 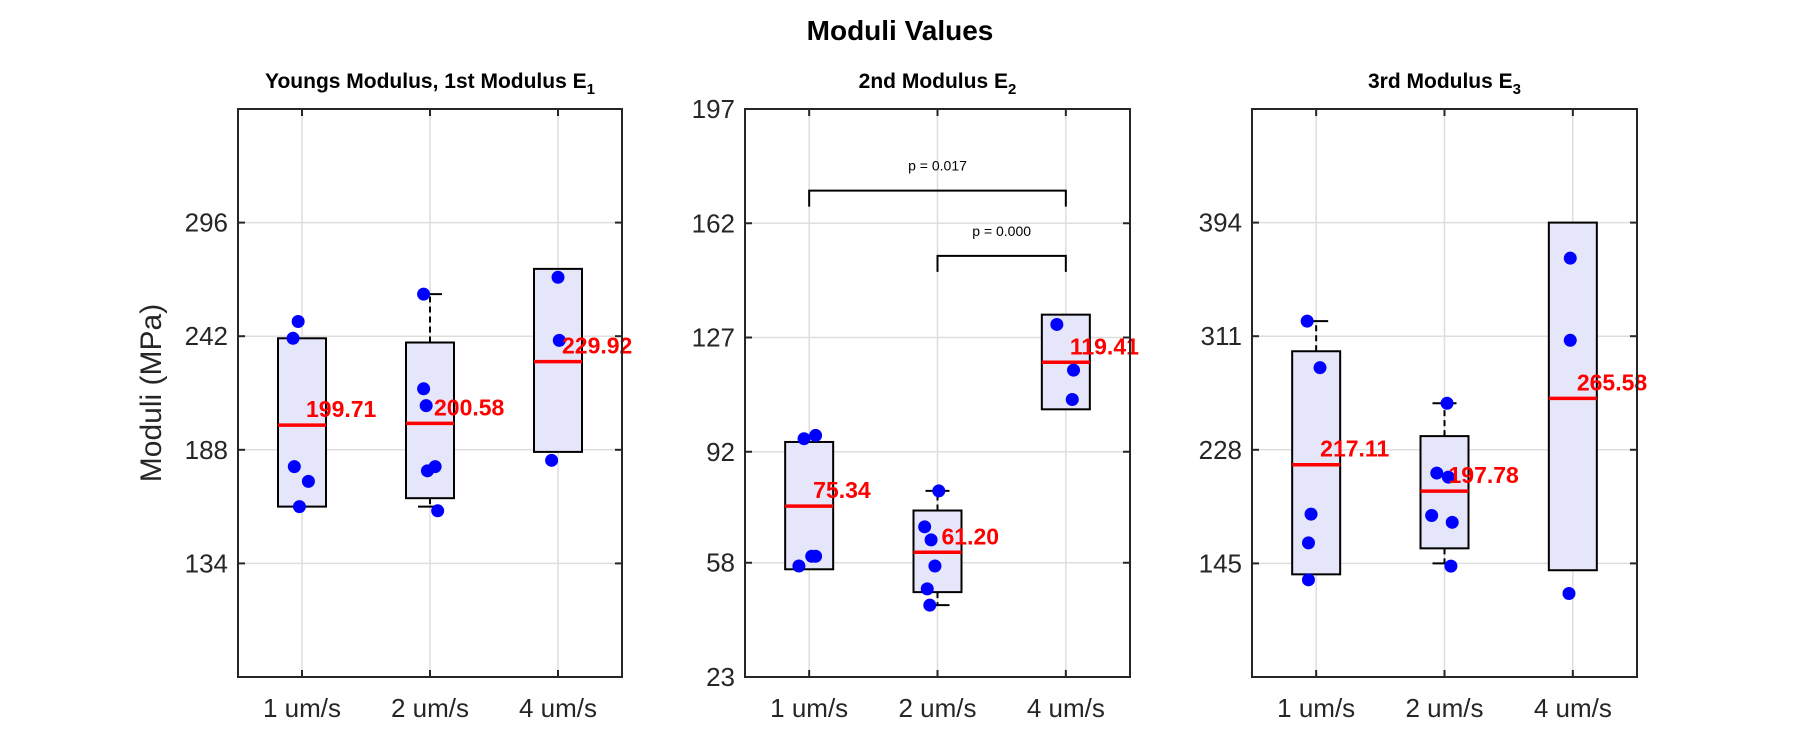 What do you see at coordinates (933, 81) in the screenshot?
I see `panel-title-text: 2nd Modulus E` at bounding box center [933, 81].